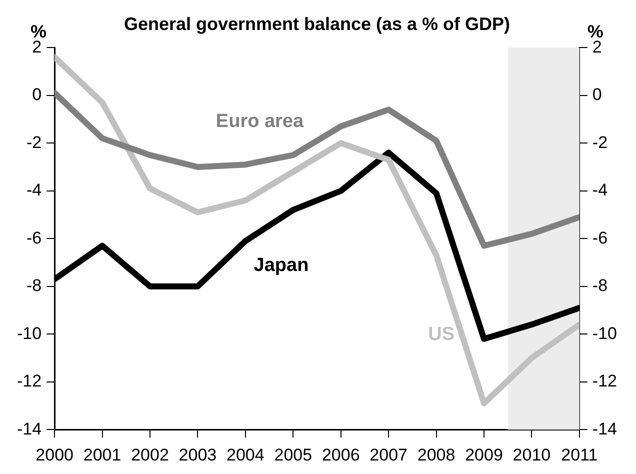 This screenshot has height=474, width=636. I want to click on y-tick-label: -6, so click(34, 238).